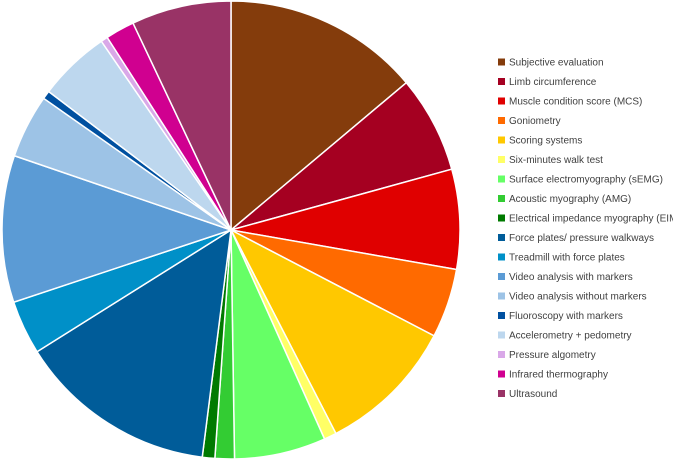  I want to click on legend-label: Infrared thermography, so click(558, 375).